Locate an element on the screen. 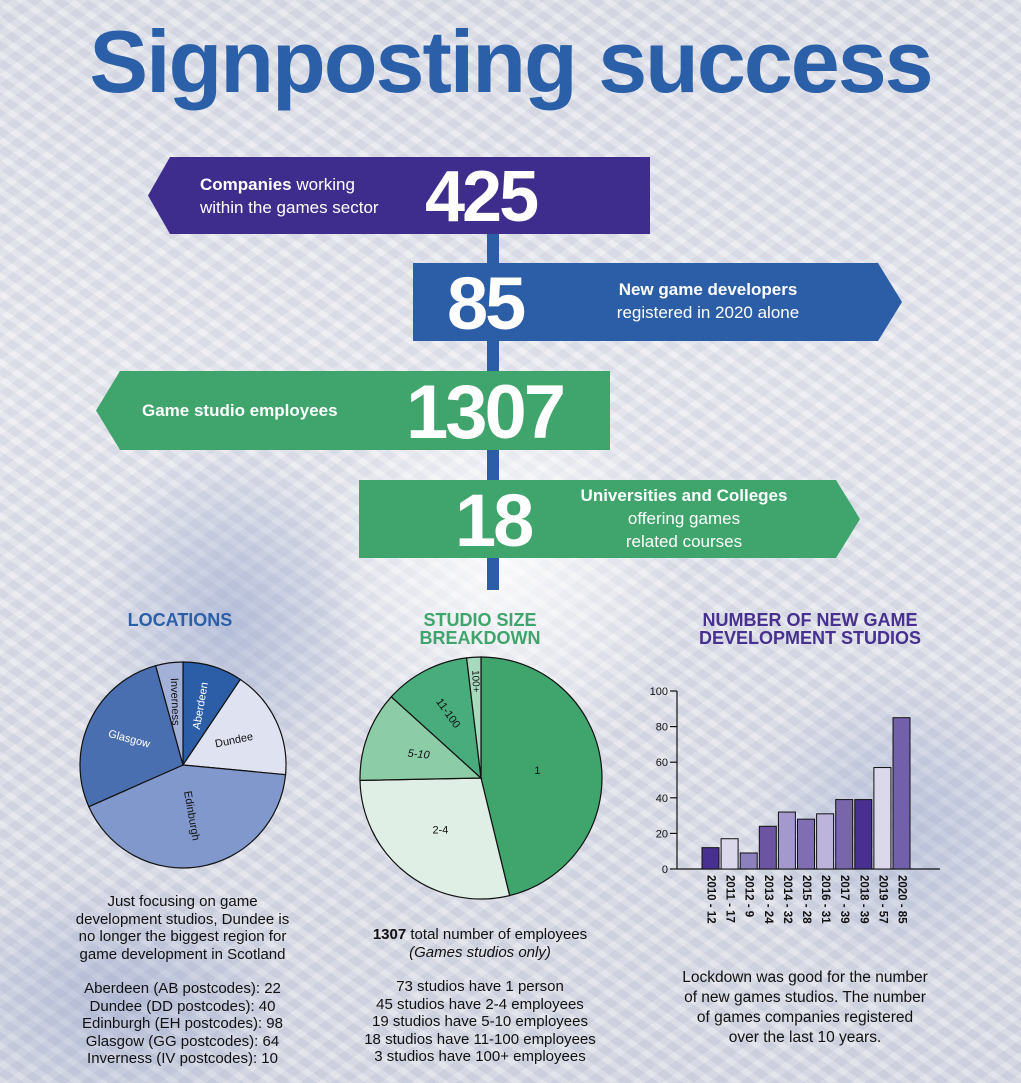 This screenshot has width=1021, height=1083. location-count: Glasgow (GG postcodes): 64 is located at coordinates (182, 1041).